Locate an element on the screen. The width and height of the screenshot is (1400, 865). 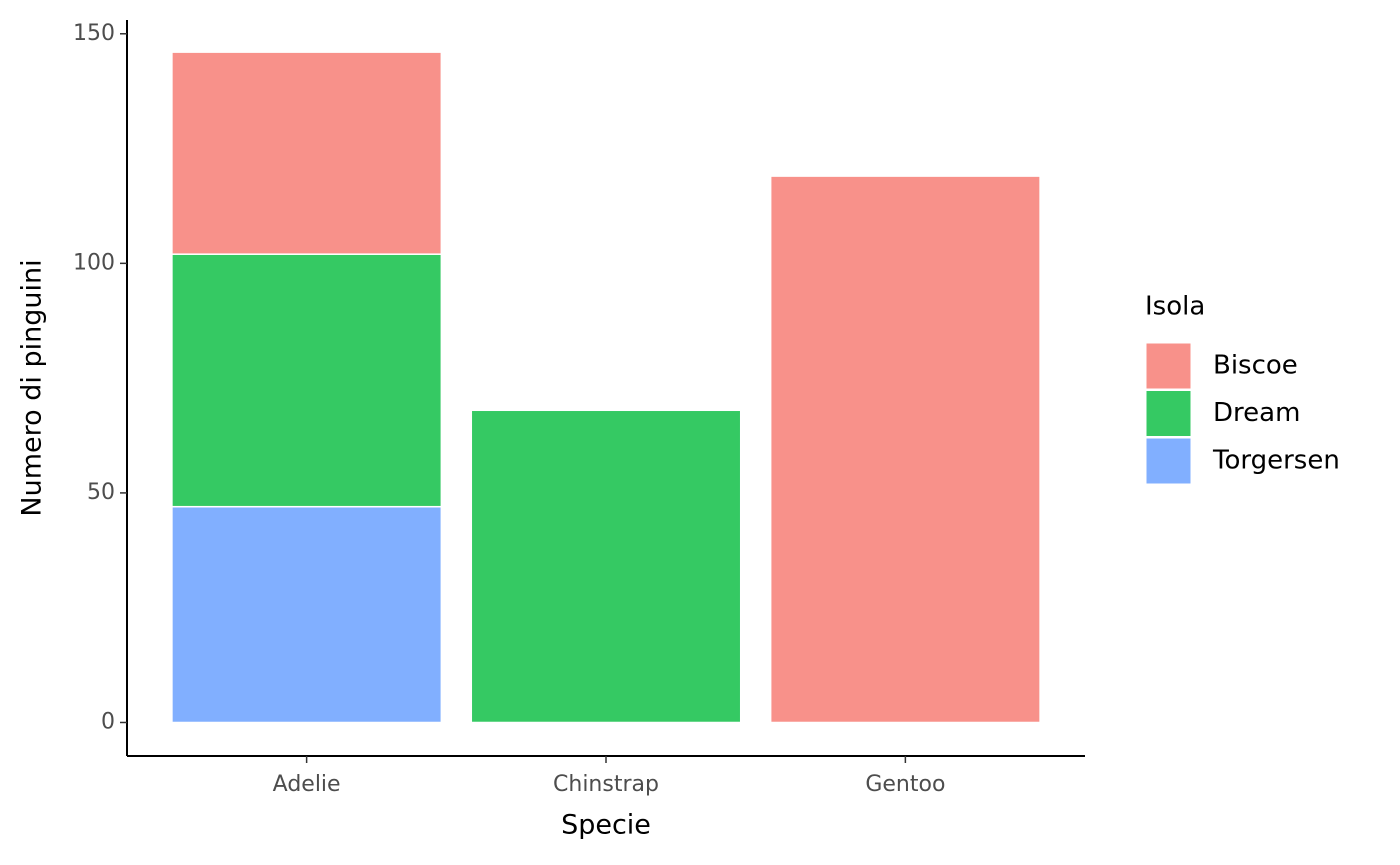
legend-label: Torgersen is located at coordinates (1276, 461).